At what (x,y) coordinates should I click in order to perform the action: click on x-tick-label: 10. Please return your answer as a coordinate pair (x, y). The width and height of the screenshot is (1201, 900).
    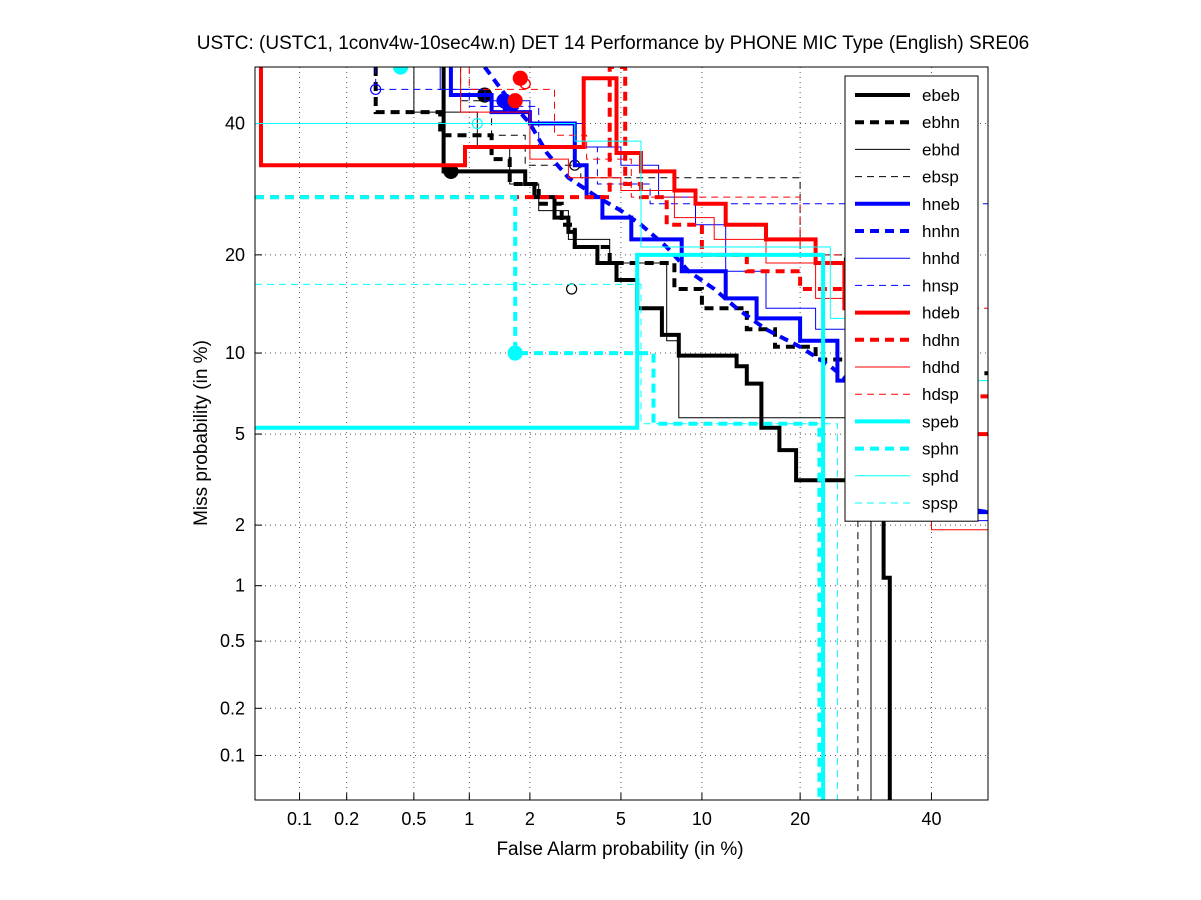
    Looking at the image, I should click on (702, 819).